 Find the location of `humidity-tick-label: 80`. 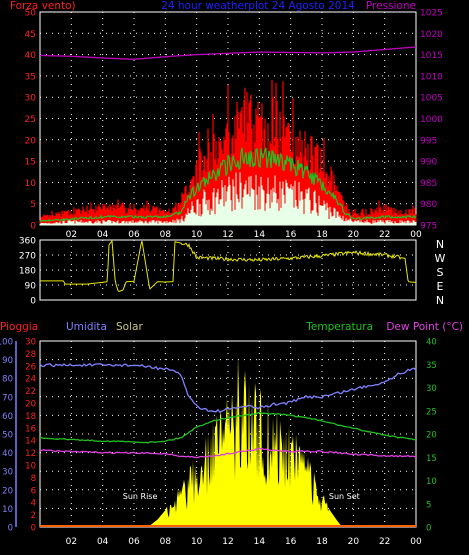

humidity-tick-label: 80 is located at coordinates (7, 380).